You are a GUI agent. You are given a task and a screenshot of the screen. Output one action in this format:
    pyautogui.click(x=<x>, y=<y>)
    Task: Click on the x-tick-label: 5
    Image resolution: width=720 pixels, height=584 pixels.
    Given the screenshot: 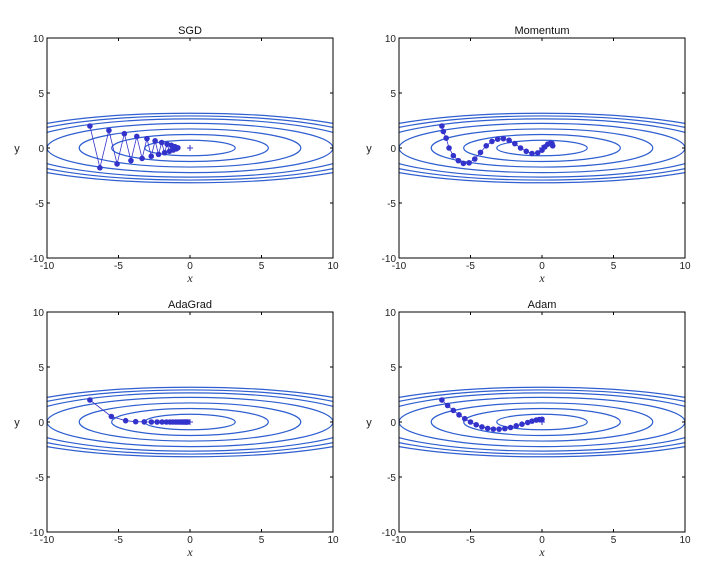 What is the action you would take?
    pyautogui.click(x=614, y=266)
    